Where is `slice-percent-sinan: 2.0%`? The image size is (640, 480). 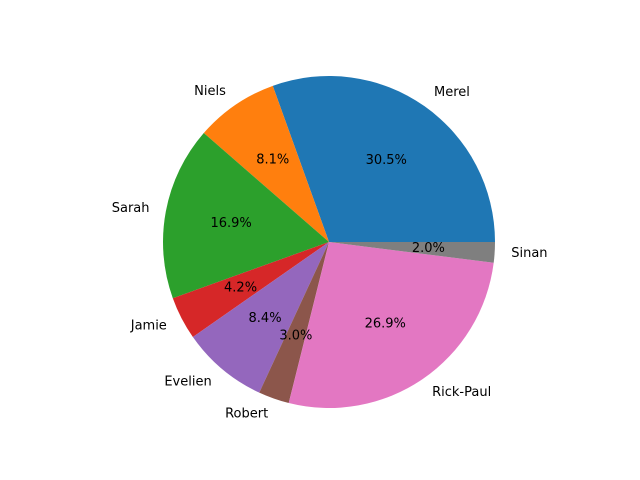 slice-percent-sinan: 2.0% is located at coordinates (428, 248).